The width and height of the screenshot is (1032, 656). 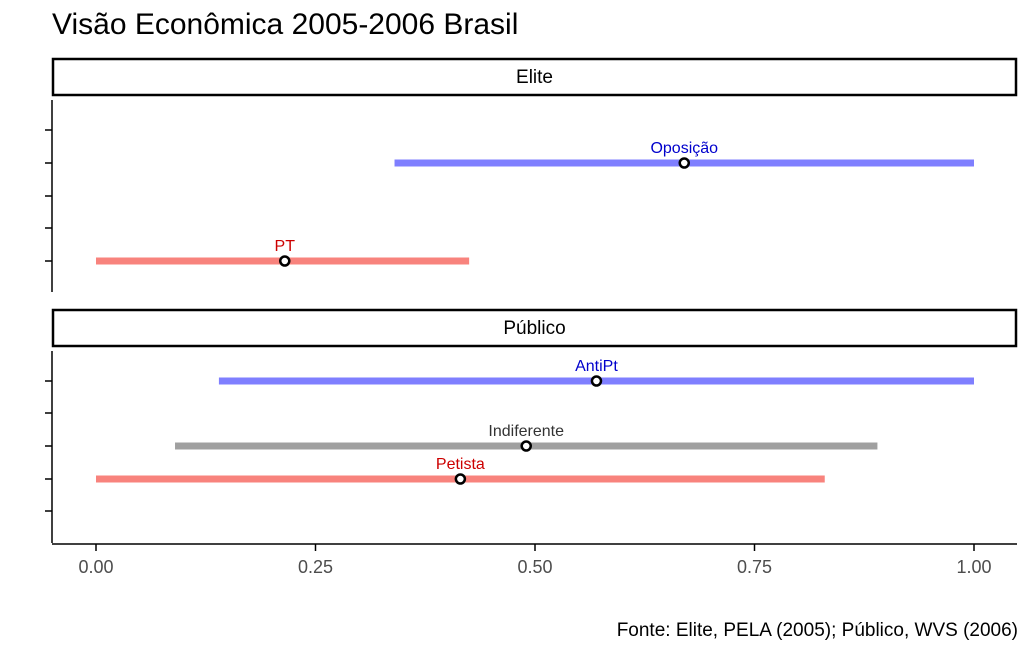 I want to click on series-label: Petista, so click(x=460, y=464).